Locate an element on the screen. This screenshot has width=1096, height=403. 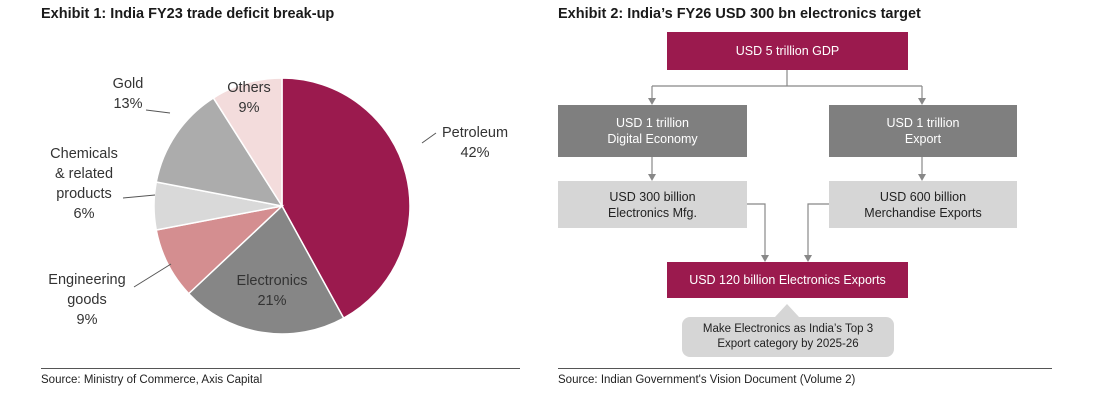
box-elec-exports-line-1: USD 120 billion Electronics Exports is located at coordinates (787, 280).